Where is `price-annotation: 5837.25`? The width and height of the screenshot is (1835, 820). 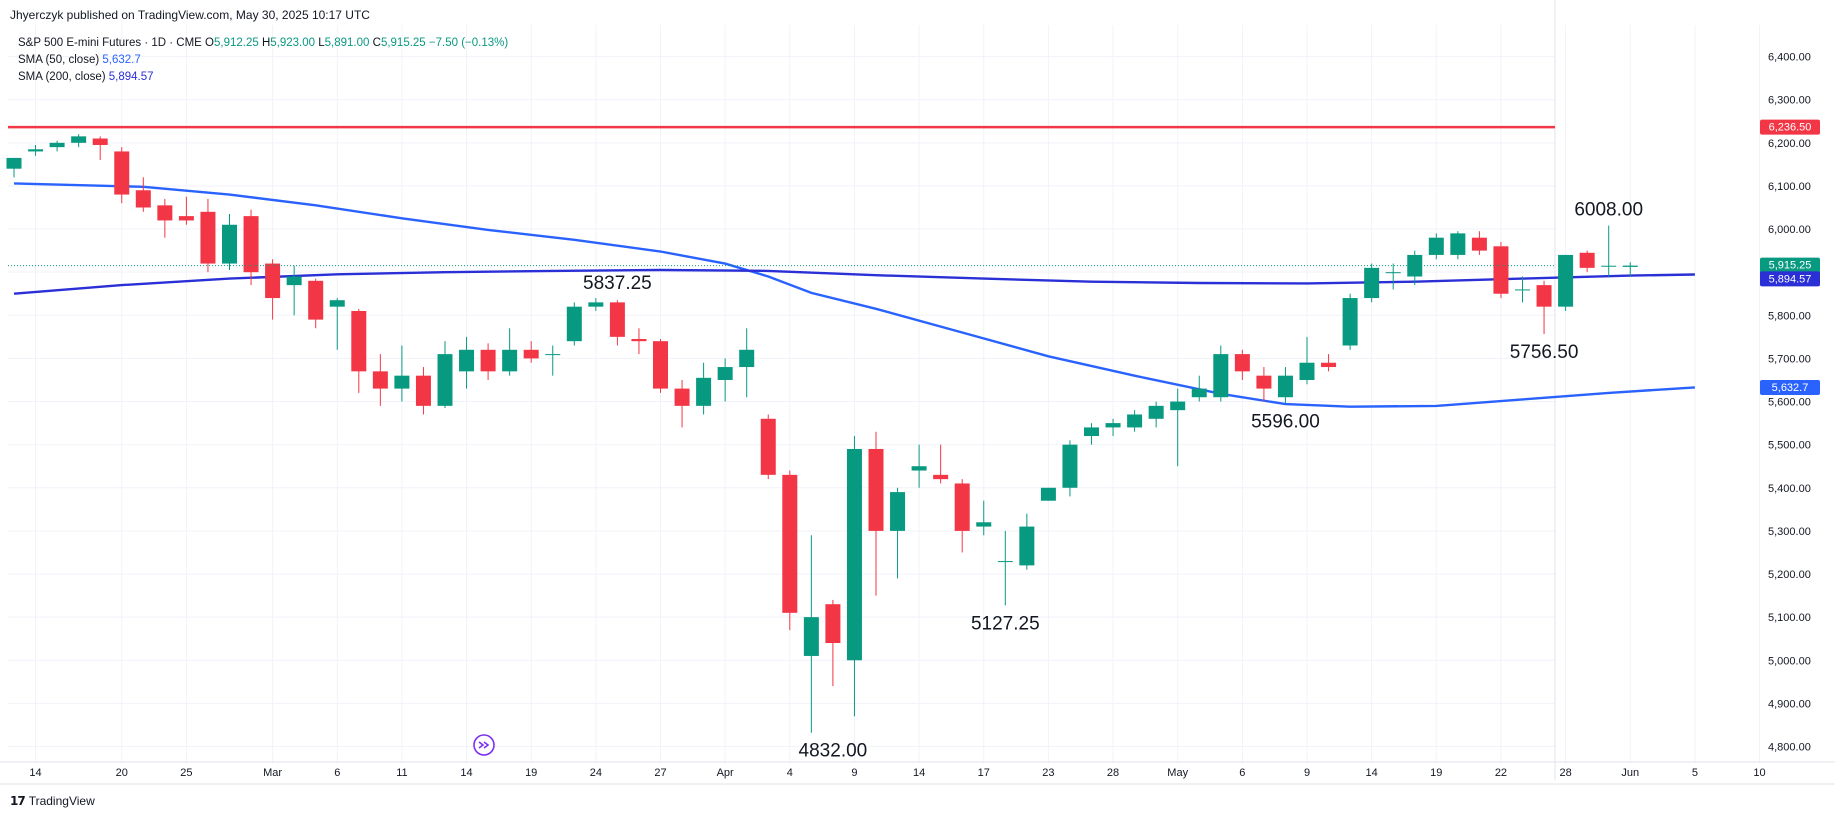
price-annotation: 5837.25 is located at coordinates (617, 283).